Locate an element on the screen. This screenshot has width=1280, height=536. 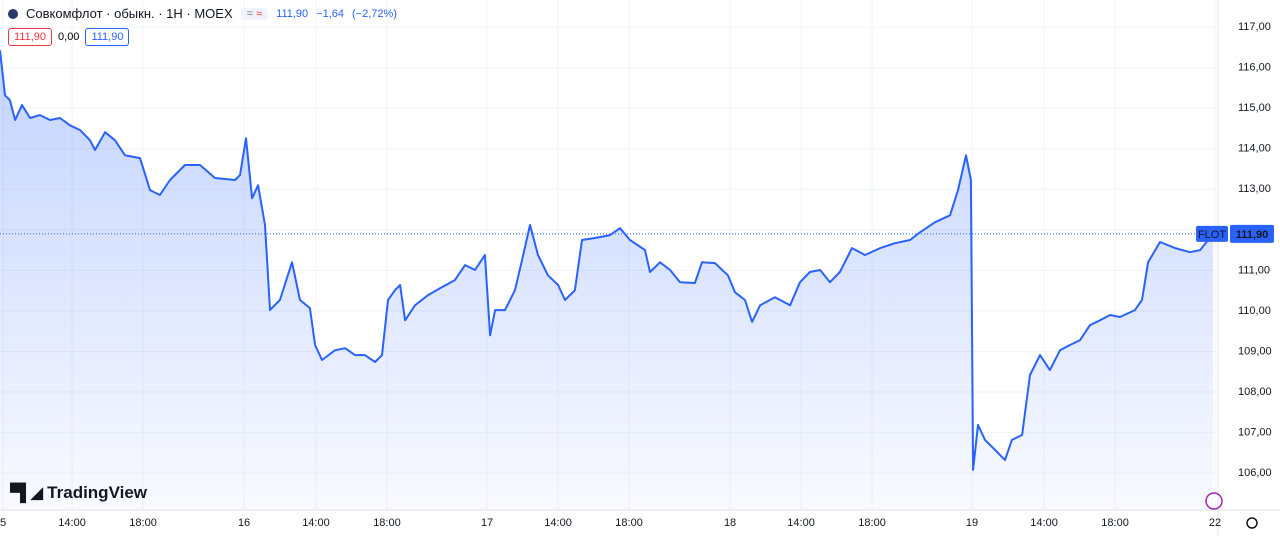
last-price: 111,90 is located at coordinates (292, 13).